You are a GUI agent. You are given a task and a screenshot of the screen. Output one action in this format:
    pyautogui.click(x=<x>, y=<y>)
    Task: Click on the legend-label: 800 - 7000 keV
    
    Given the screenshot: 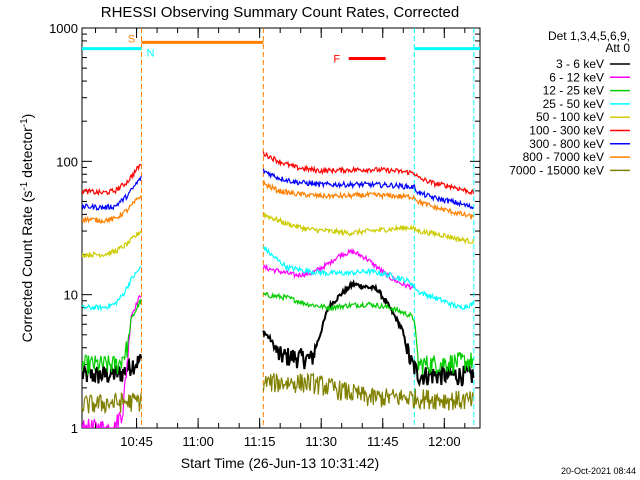 What is the action you would take?
    pyautogui.click(x=563, y=157)
    